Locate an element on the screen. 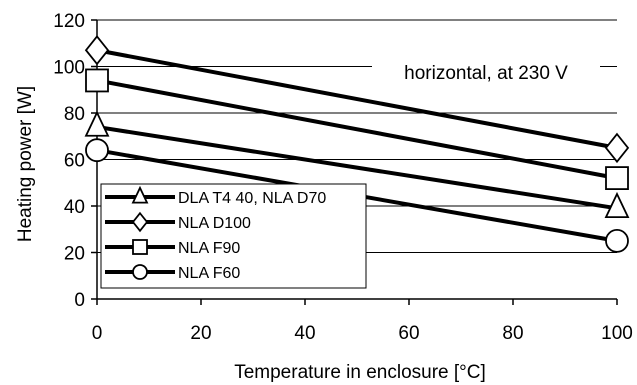  x-tick-label-1: 20 is located at coordinates (200, 333).